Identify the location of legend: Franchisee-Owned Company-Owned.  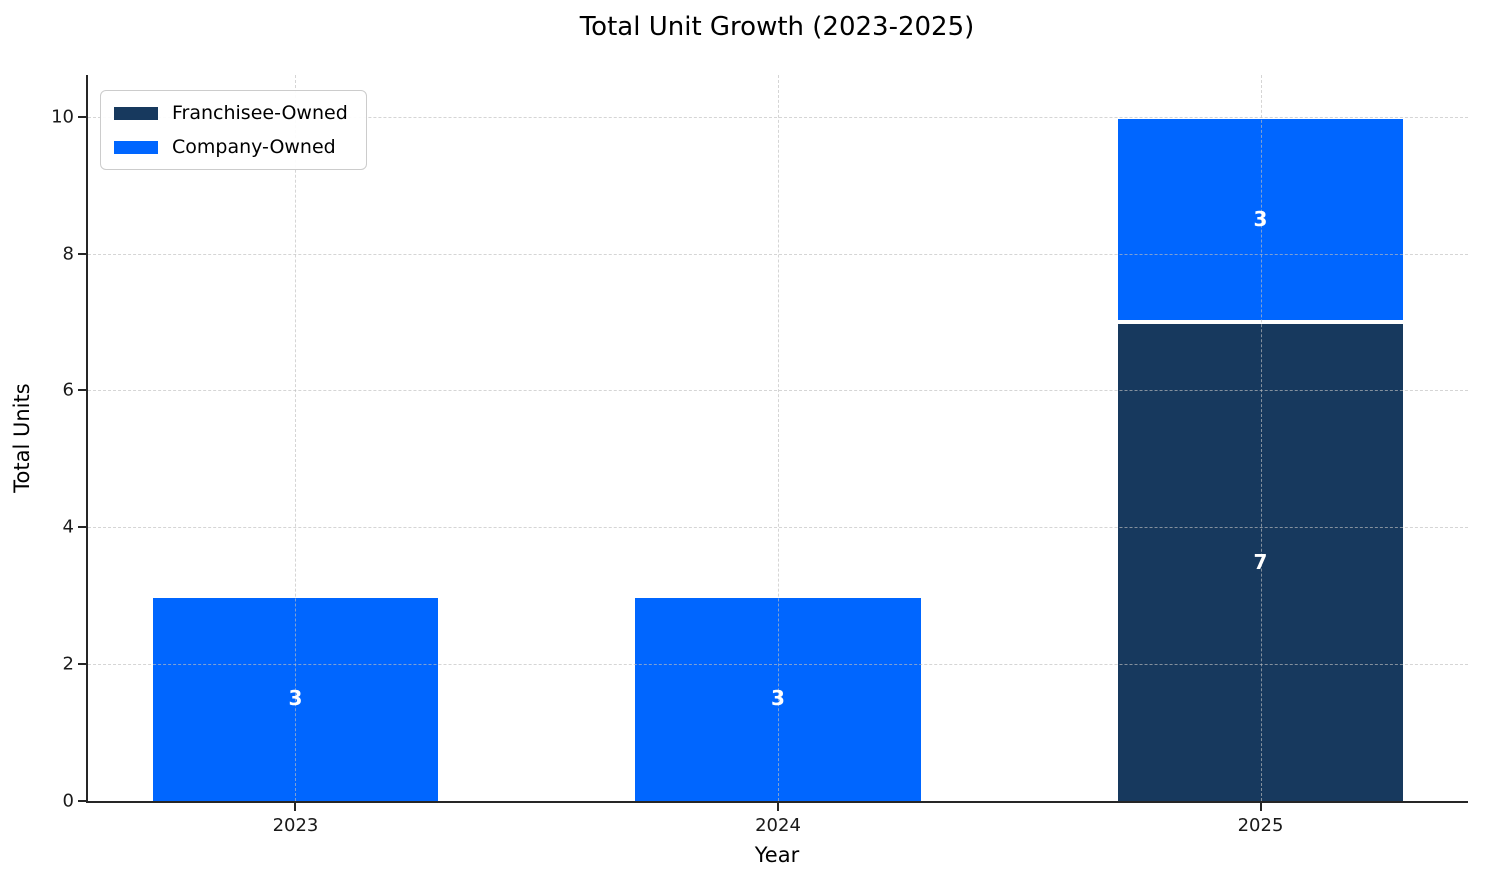
(233, 130).